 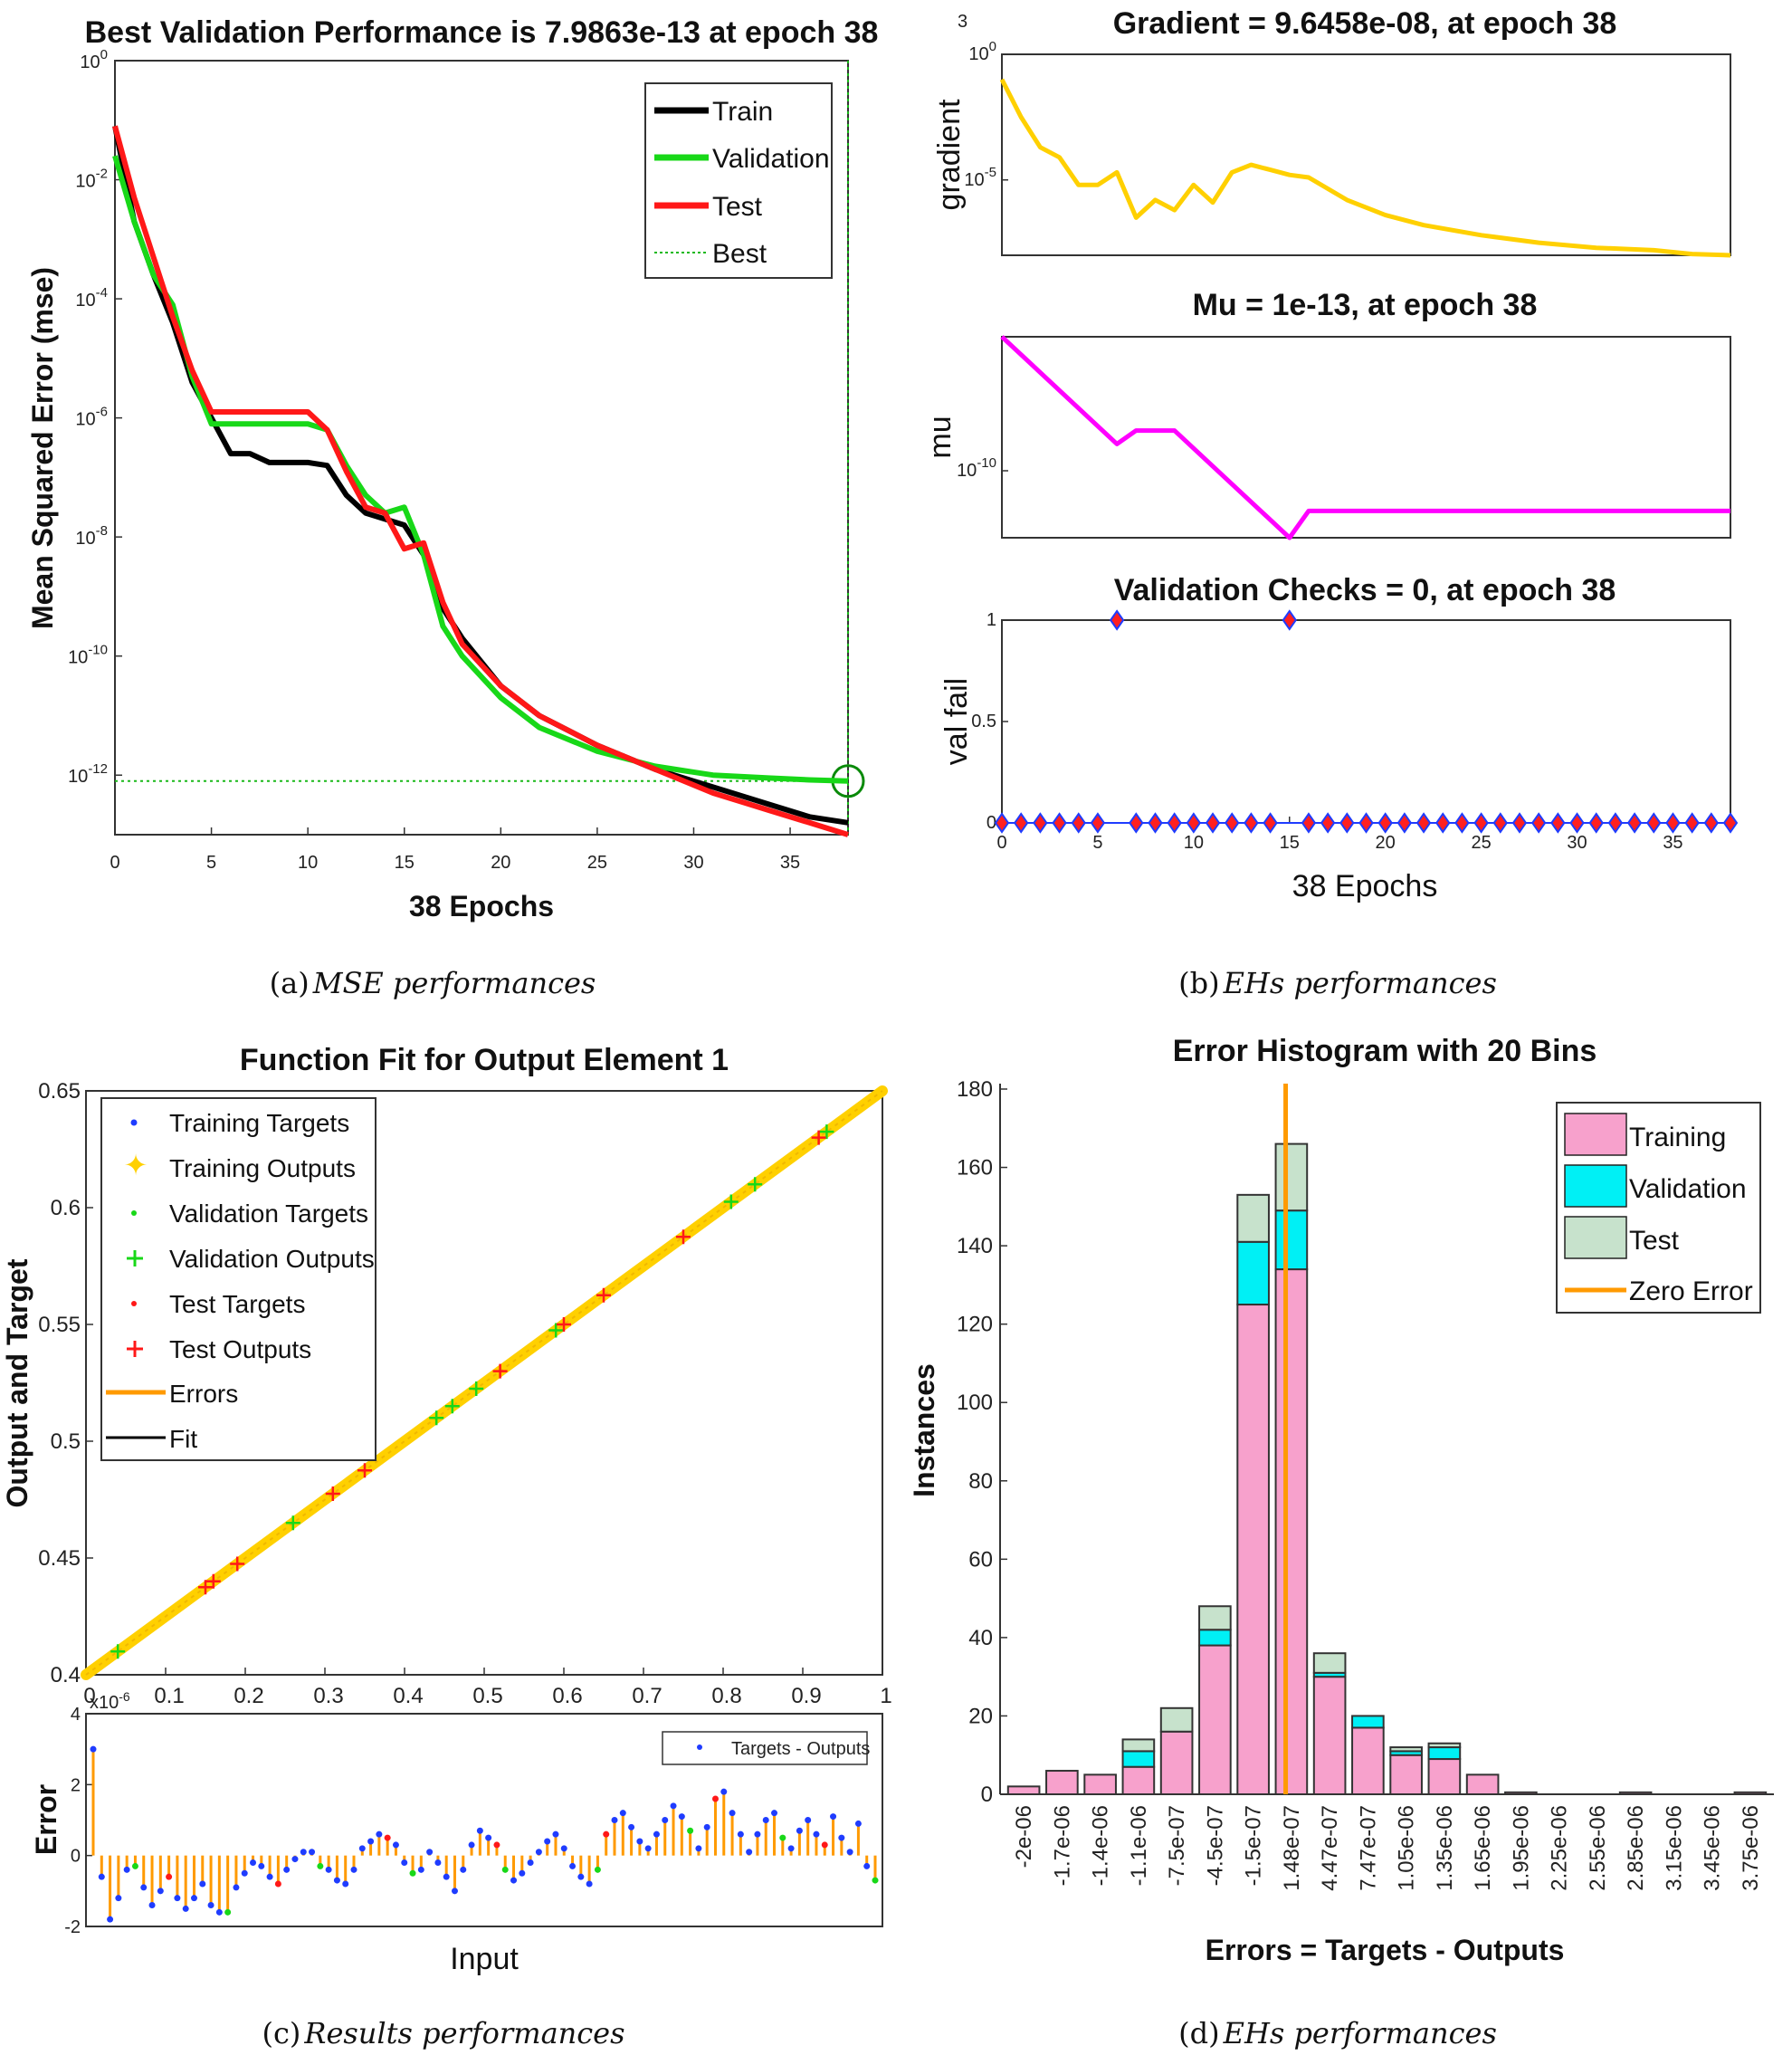 I want to click on legend-training-swatch, so click(x=1595, y=1134).